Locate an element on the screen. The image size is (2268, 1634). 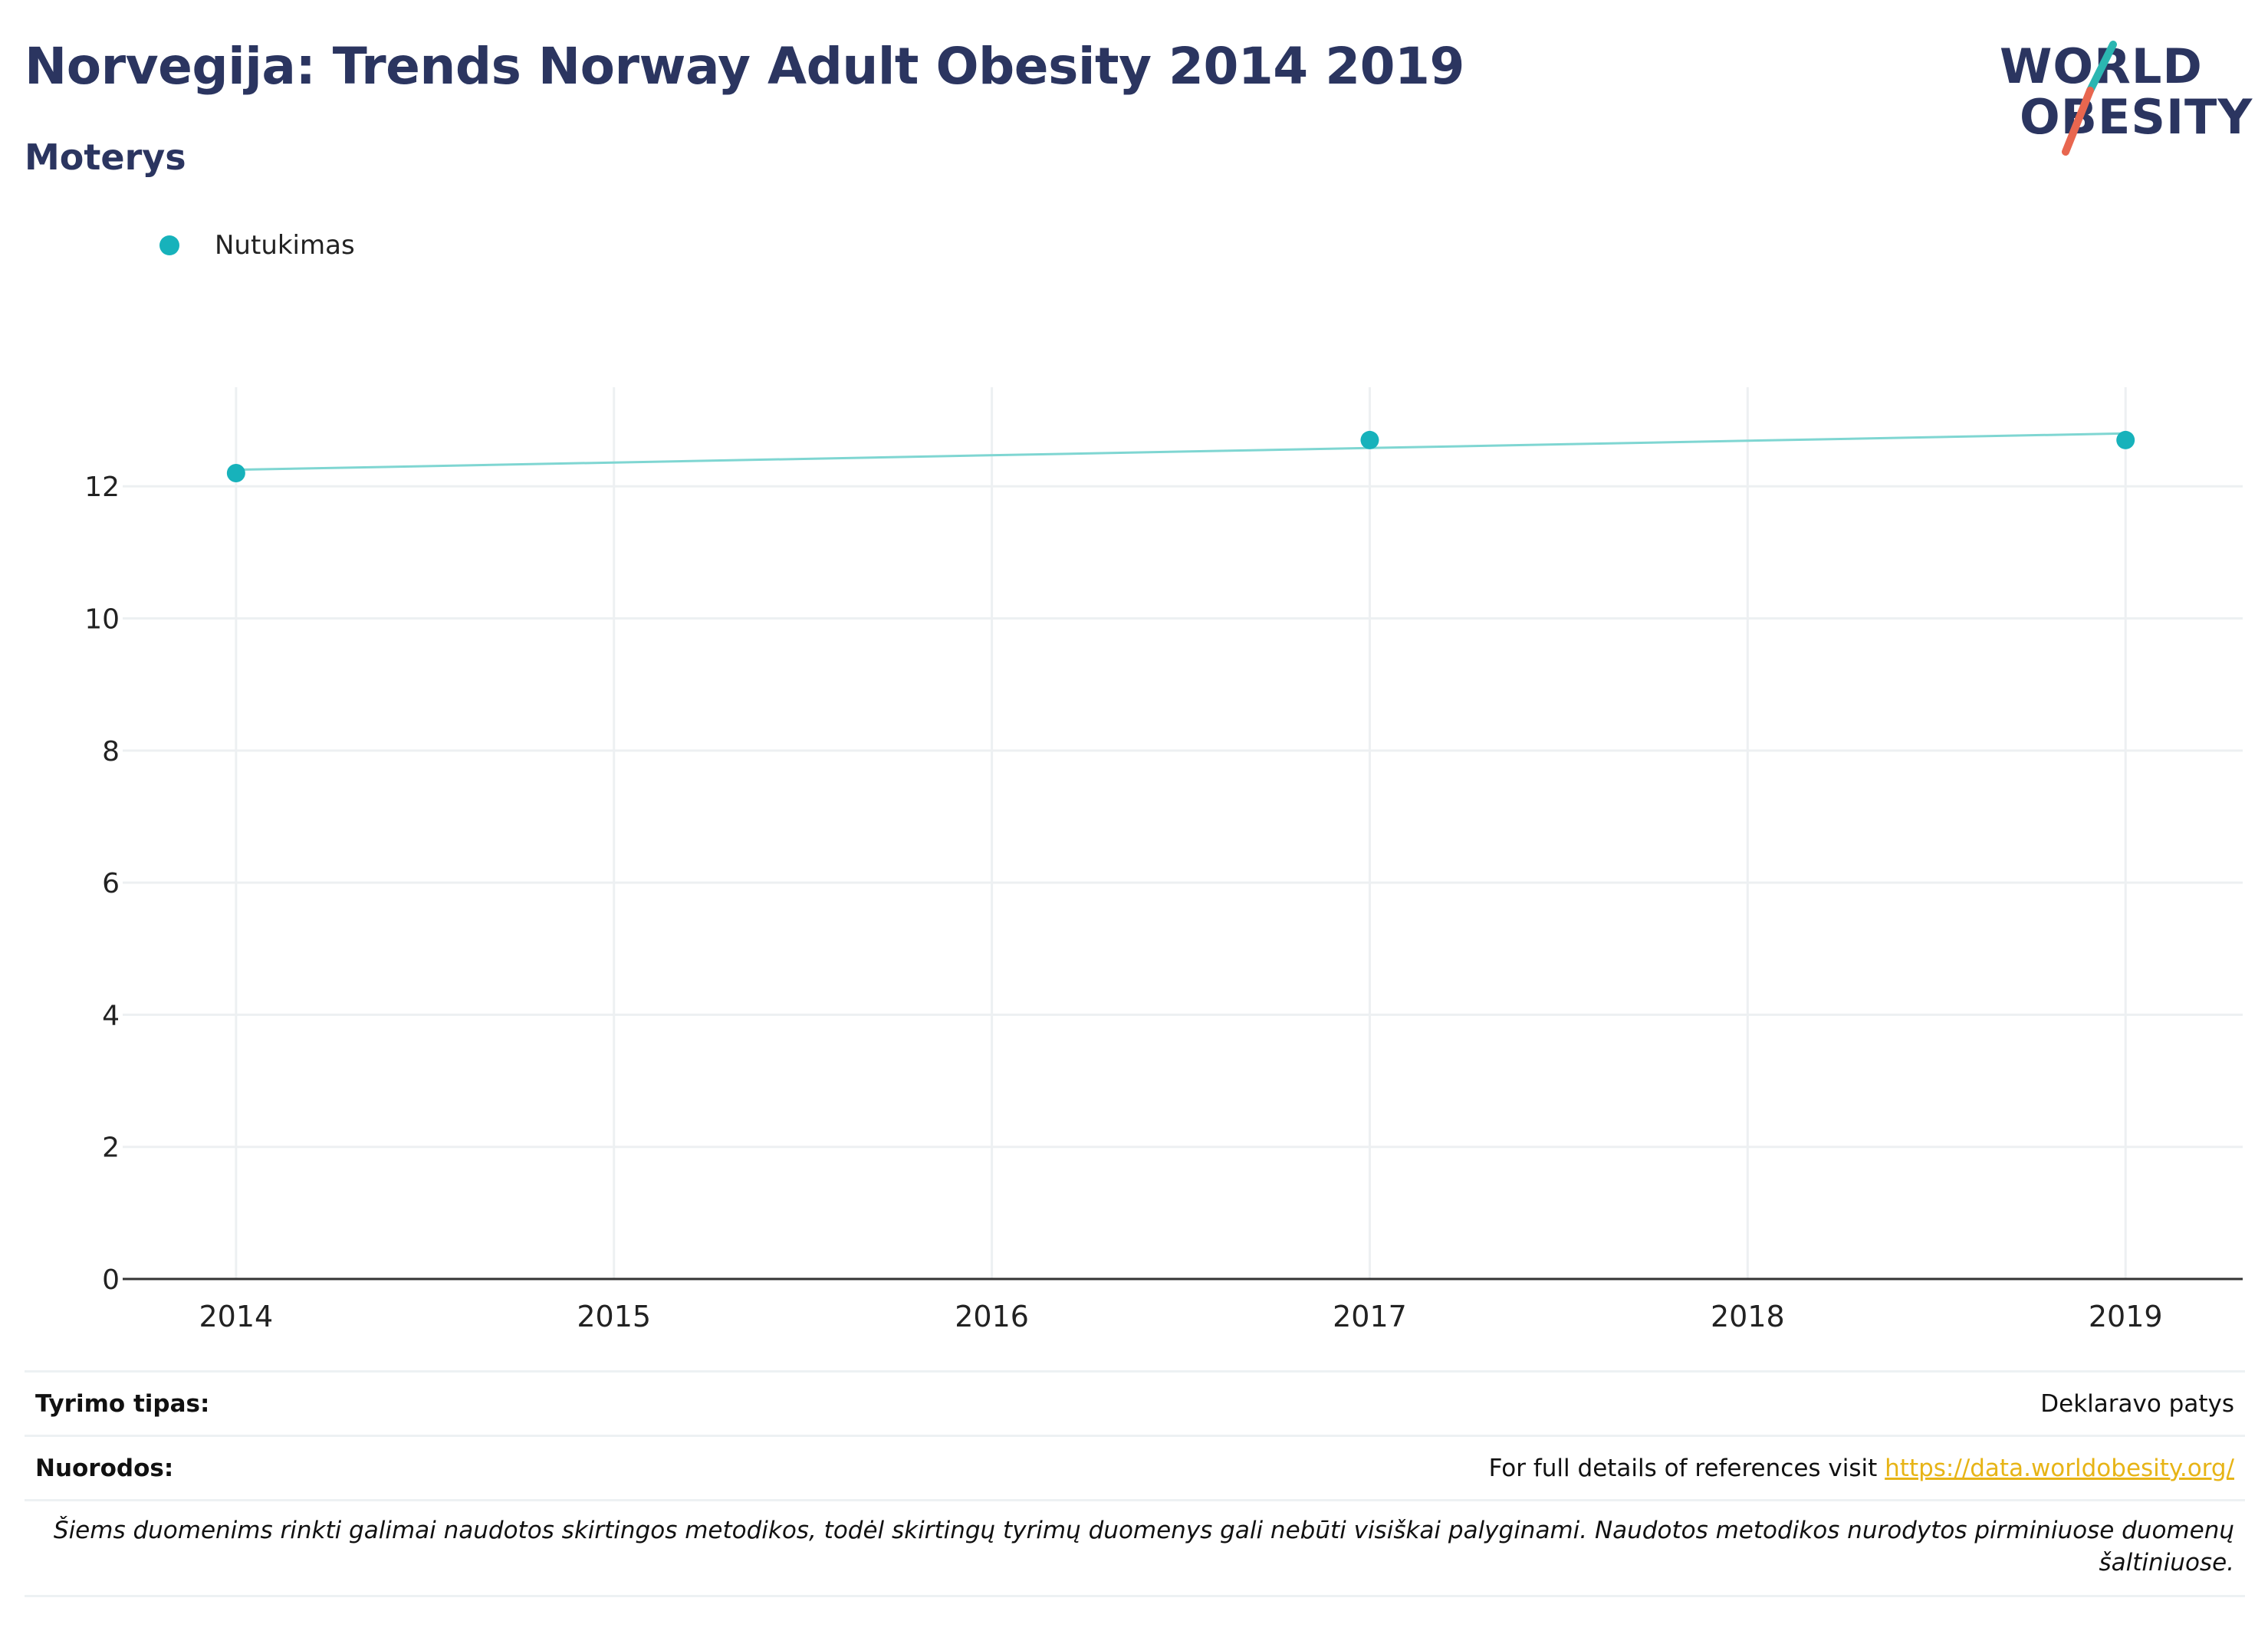
logo-line-obesity: OBESITY is located at coordinates (2136, 117).